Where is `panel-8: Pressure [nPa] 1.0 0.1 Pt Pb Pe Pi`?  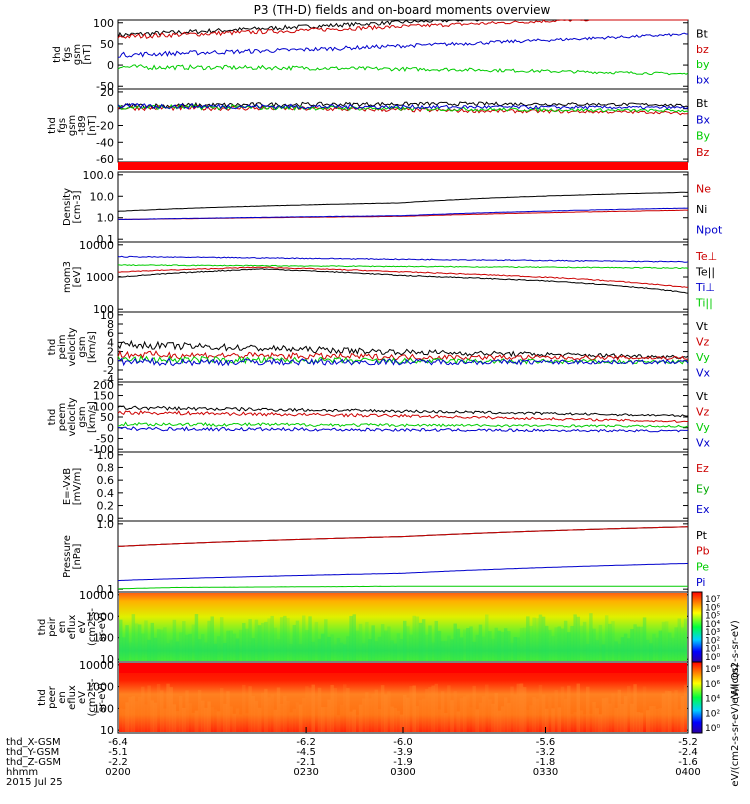
panel-8: Pressure [nPa] 1.0 0.1 Pt Pb Pe Pi is located at coordinates (386, 557).